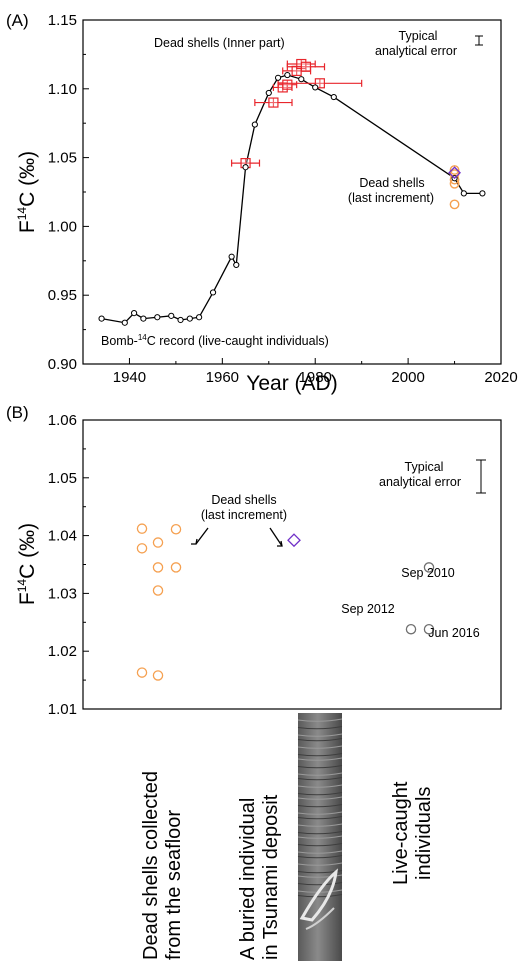 This screenshot has width=521, height=963. Describe the element at coordinates (129, 377) in the screenshot. I see `panel-a-x-tick-label: 1940` at that location.